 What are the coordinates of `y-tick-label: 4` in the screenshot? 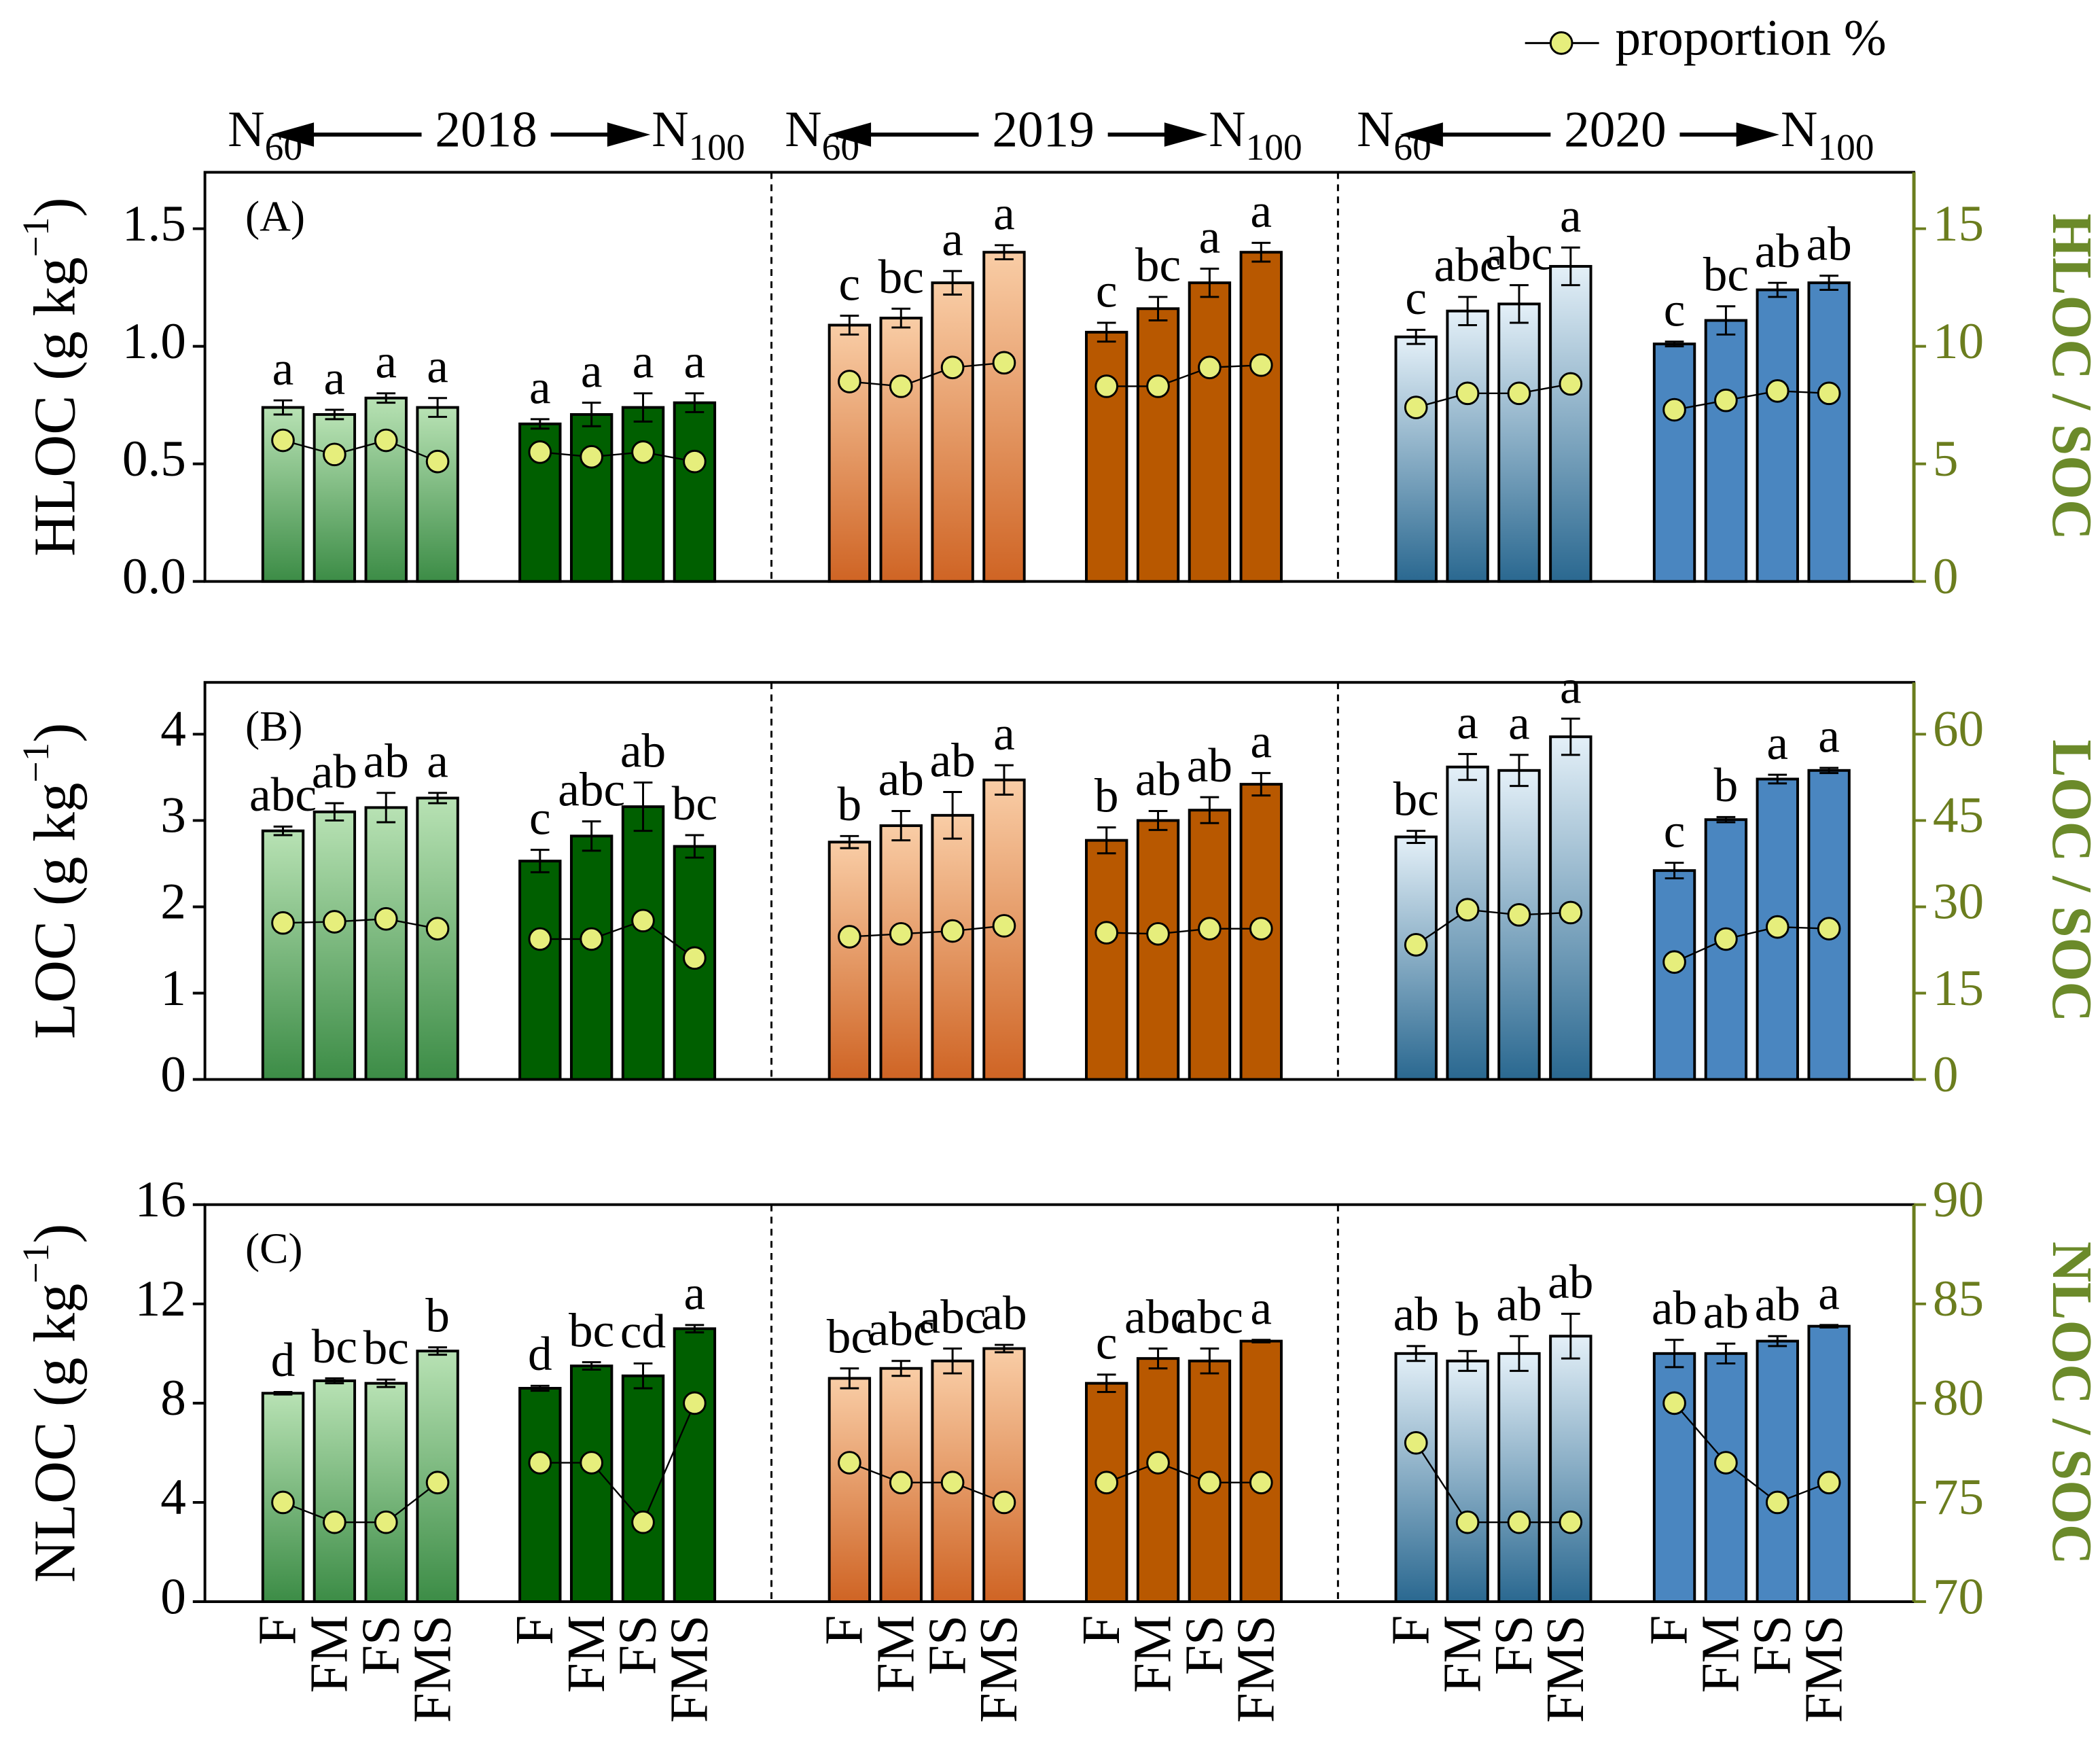 It's located at (173, 1497).